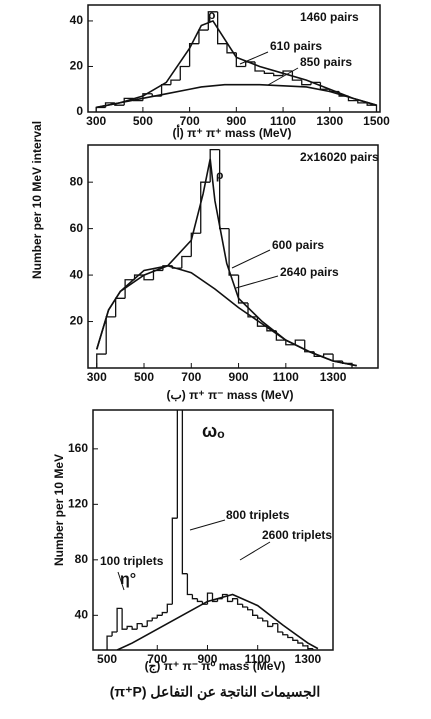 The image size is (431, 719). Describe the element at coordinates (211, 15) in the screenshot. I see `annotation: ρ` at that location.